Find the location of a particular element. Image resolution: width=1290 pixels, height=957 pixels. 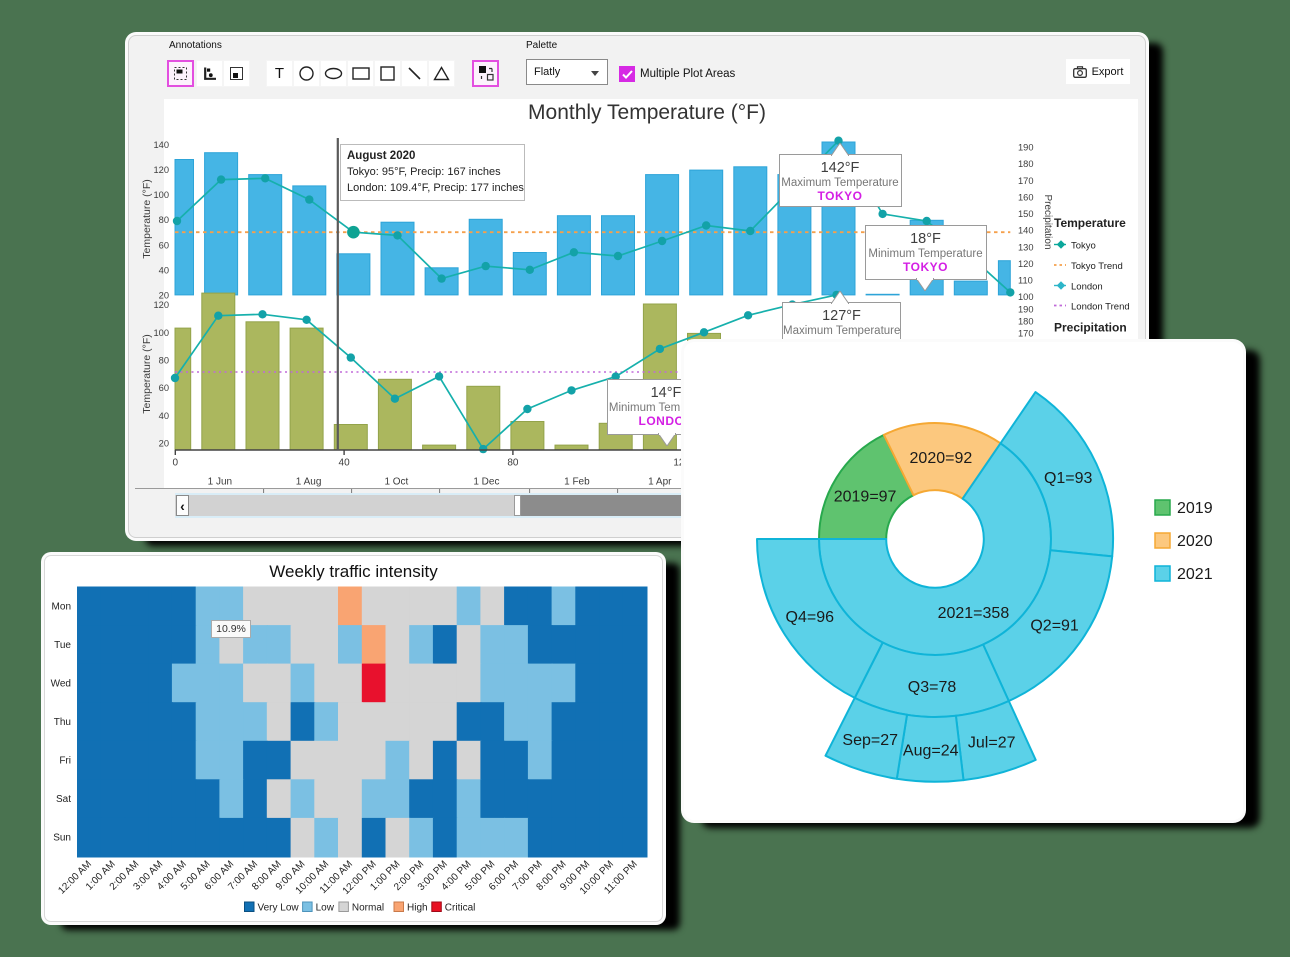

svg-text: Sep=27 is located at coordinates (870, 740).